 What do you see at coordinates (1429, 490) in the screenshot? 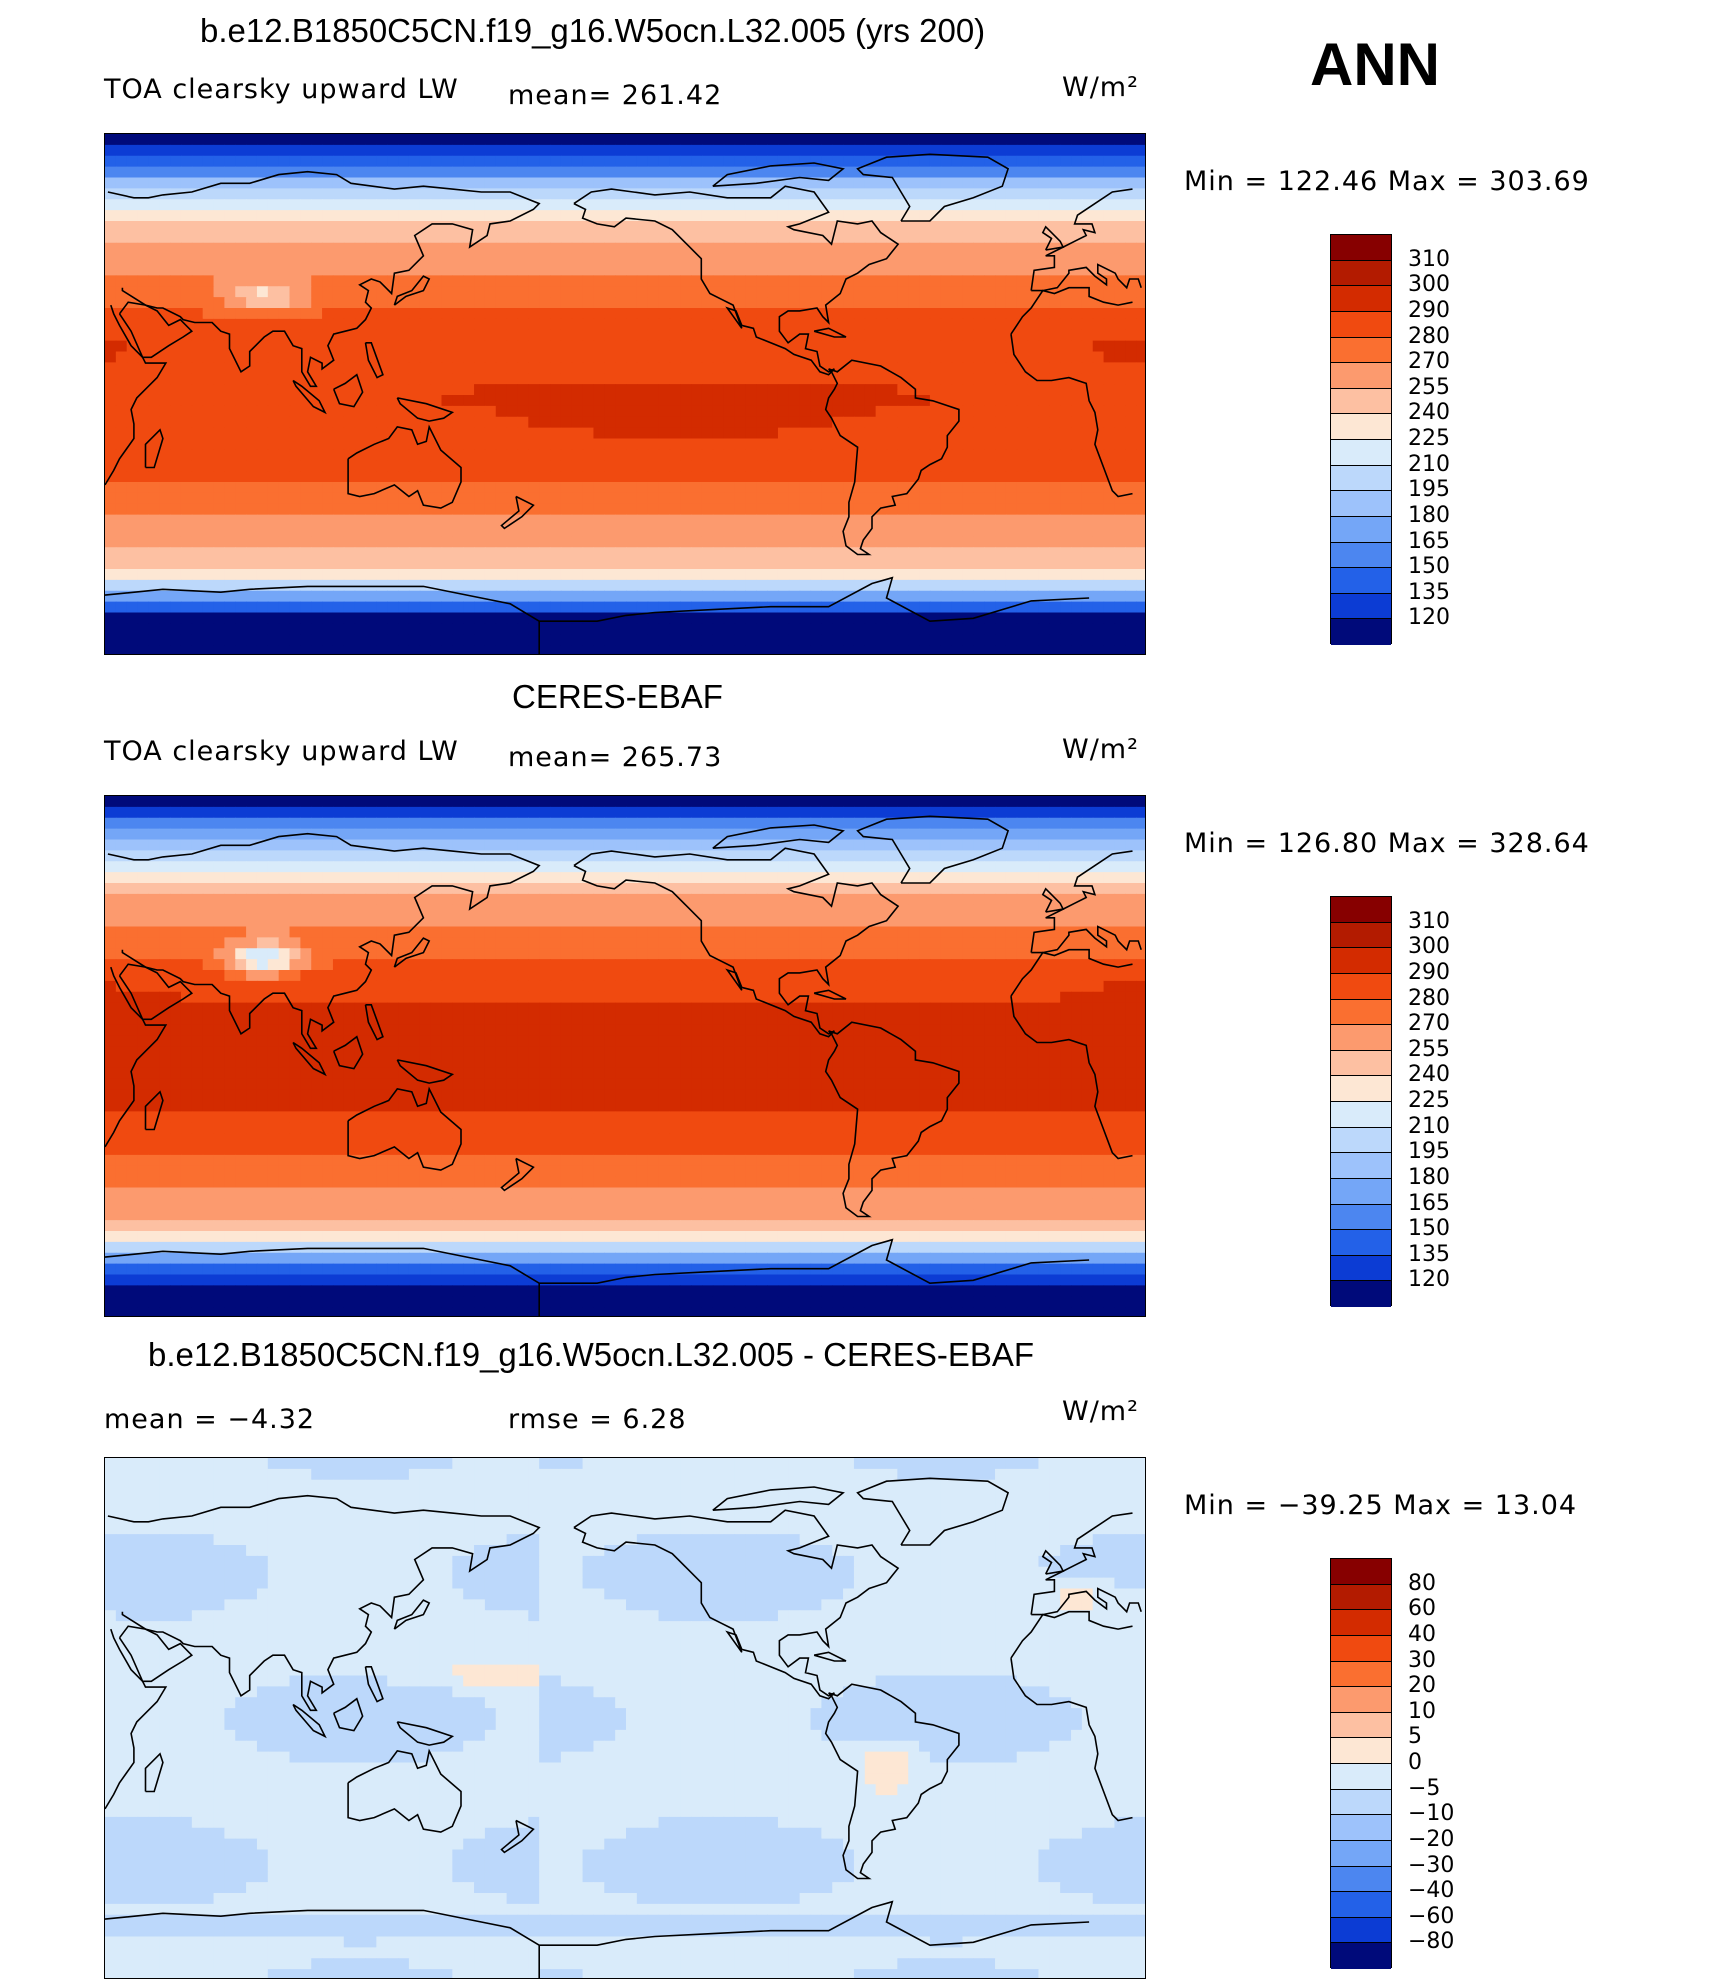
I see `colorbar-label: 195` at bounding box center [1429, 490].